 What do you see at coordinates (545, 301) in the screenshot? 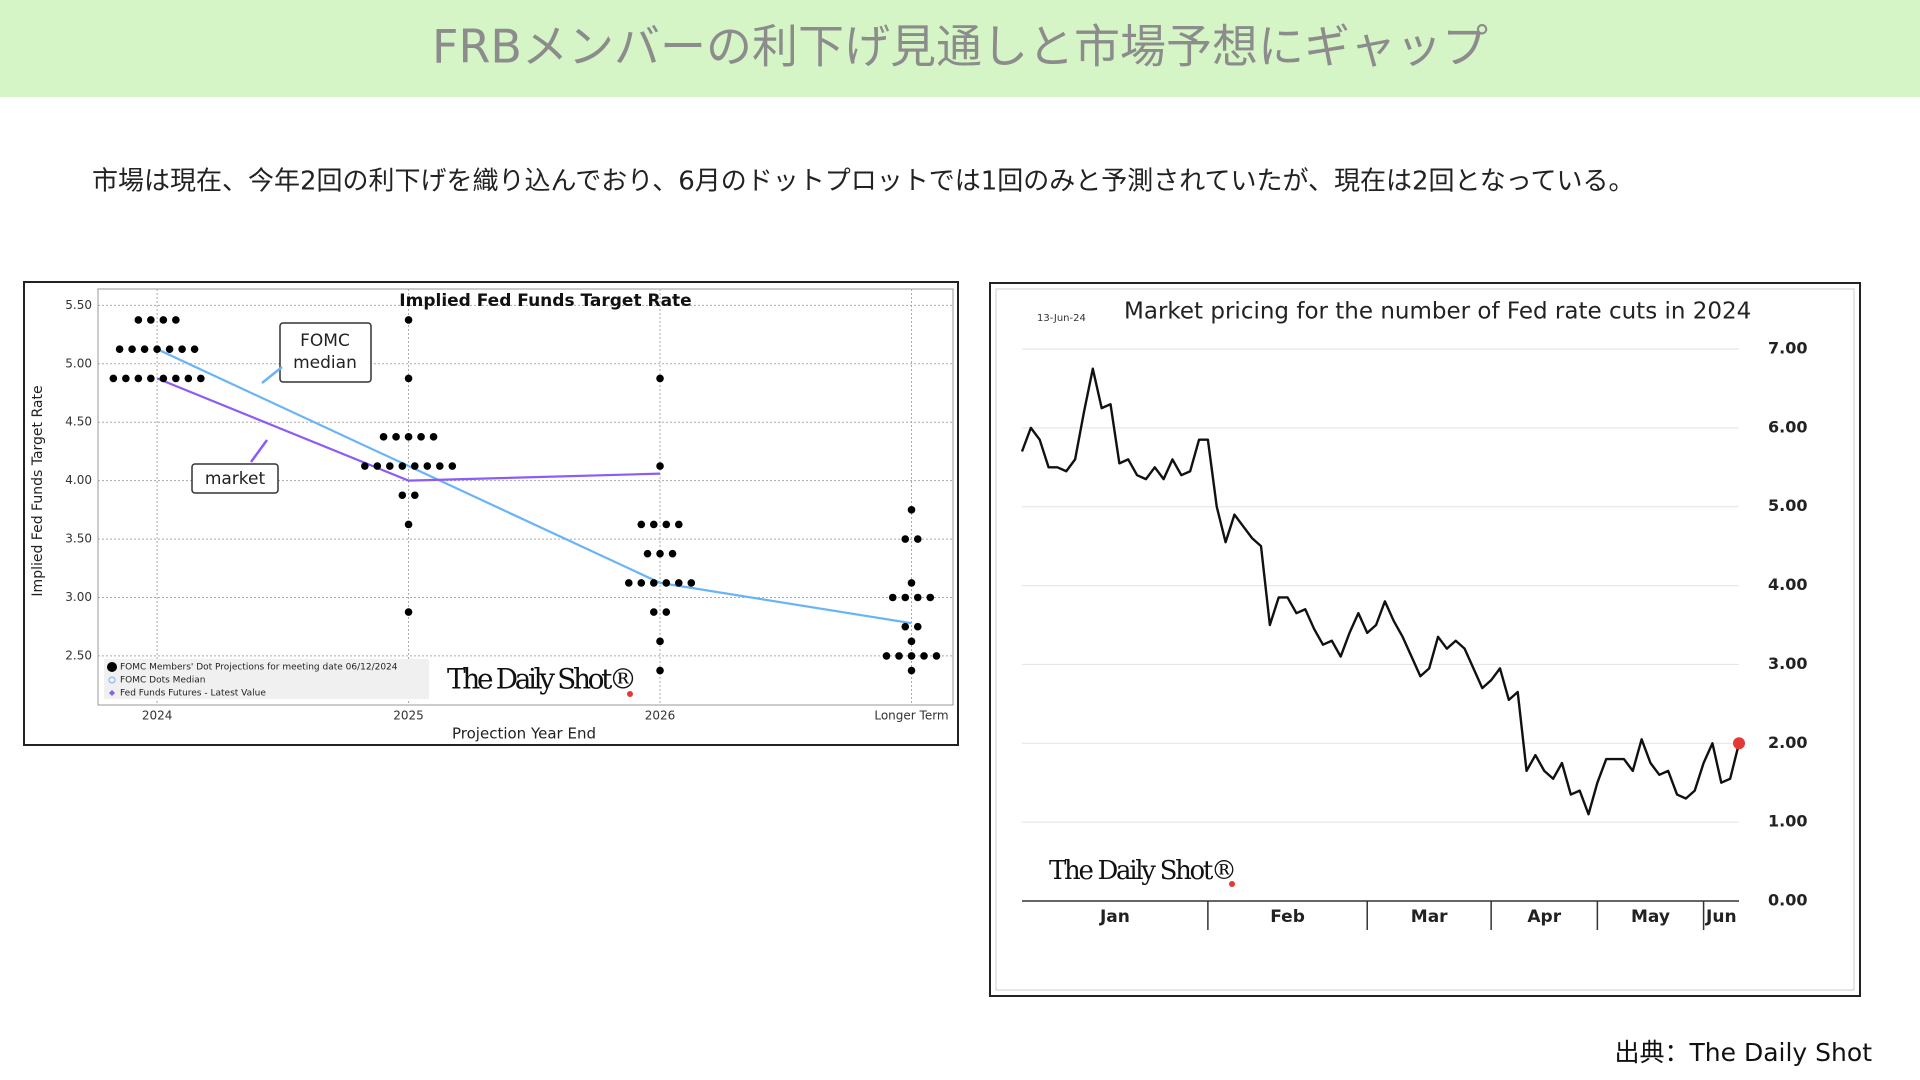
I see `chart-title: Implied Fed Funds Target Rate` at bounding box center [545, 301].